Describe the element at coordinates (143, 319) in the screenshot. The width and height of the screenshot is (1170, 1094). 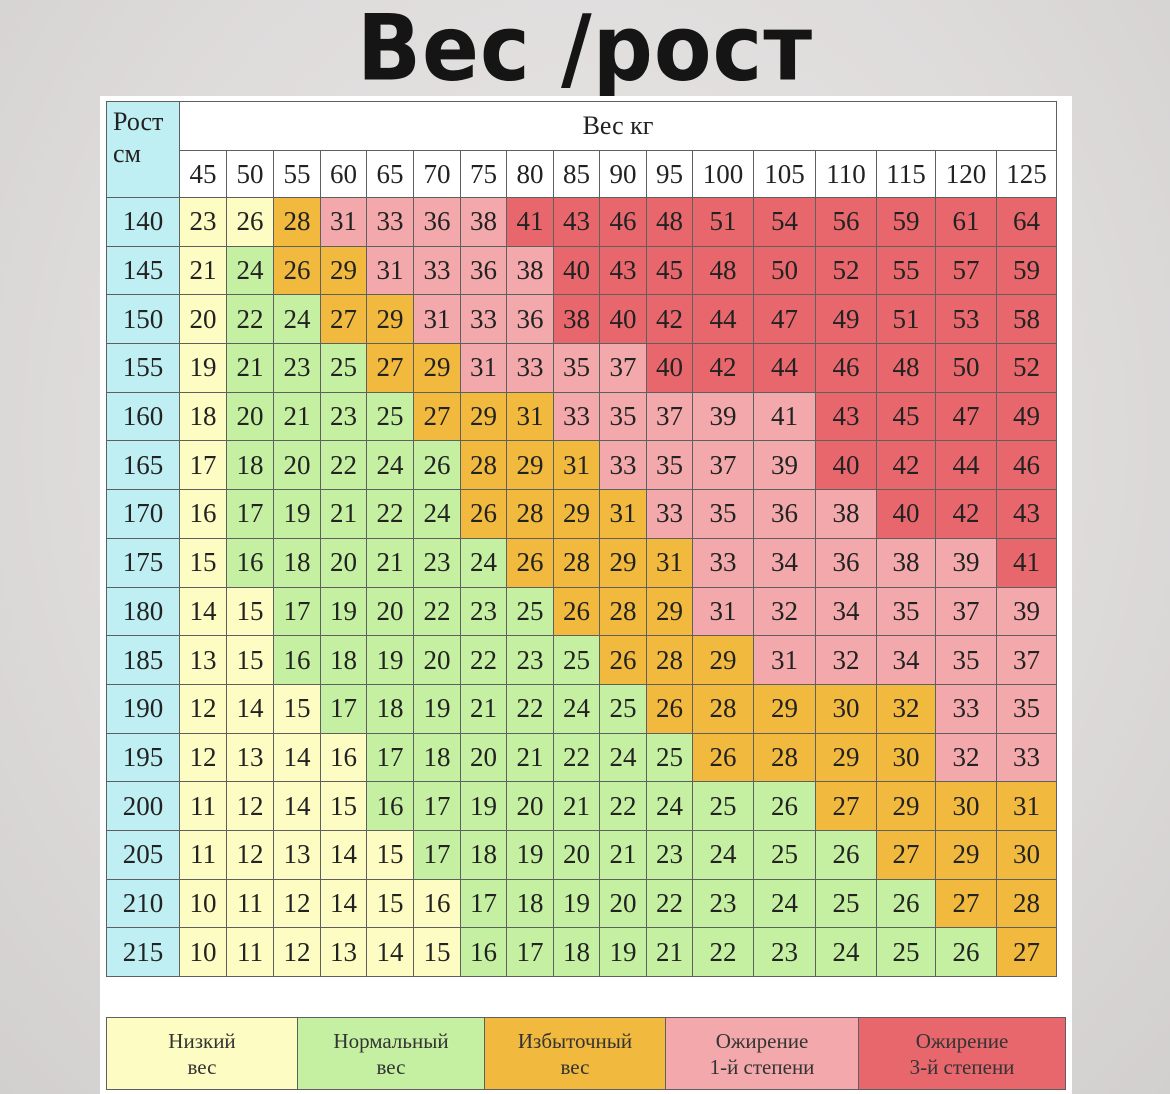
I see `height-header-cell: 150` at that location.